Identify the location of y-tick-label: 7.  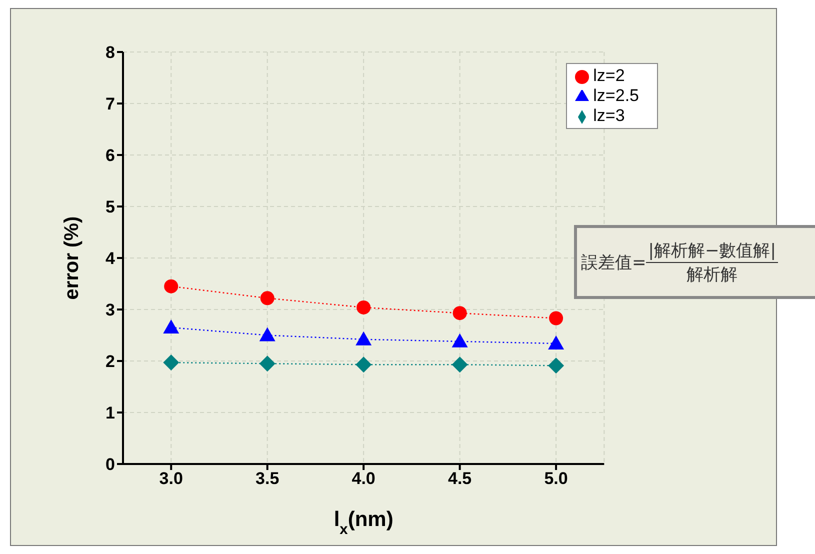
(110, 104).